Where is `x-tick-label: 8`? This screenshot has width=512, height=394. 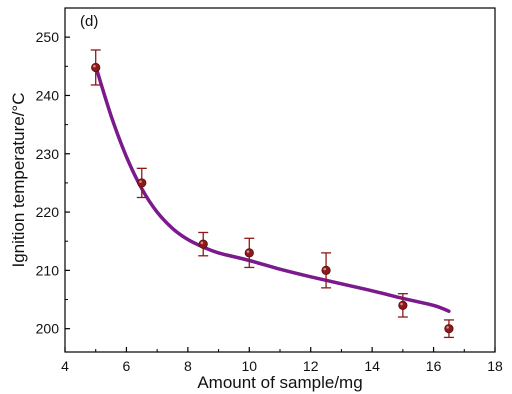 x-tick-label: 8 is located at coordinates (188, 366).